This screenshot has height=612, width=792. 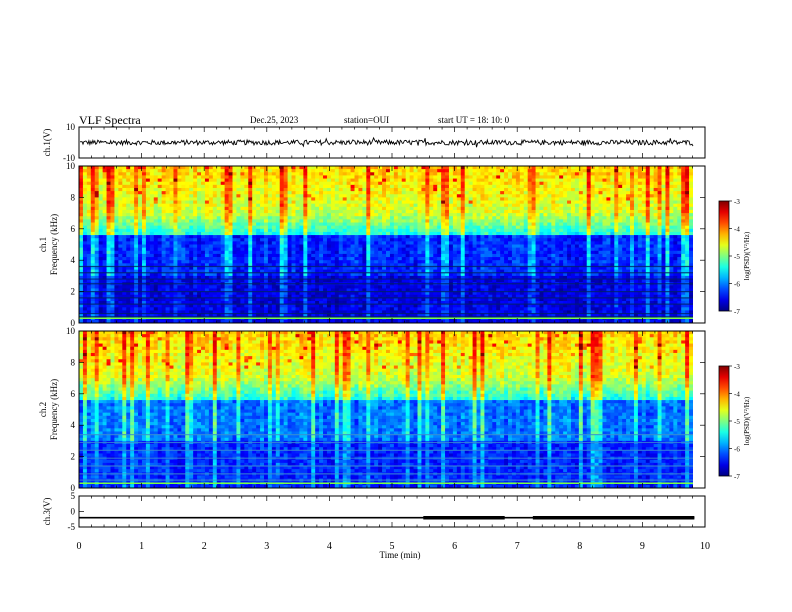 What do you see at coordinates (73, 512) in the screenshot?
I see `ch3-ytick-label: 0` at bounding box center [73, 512].